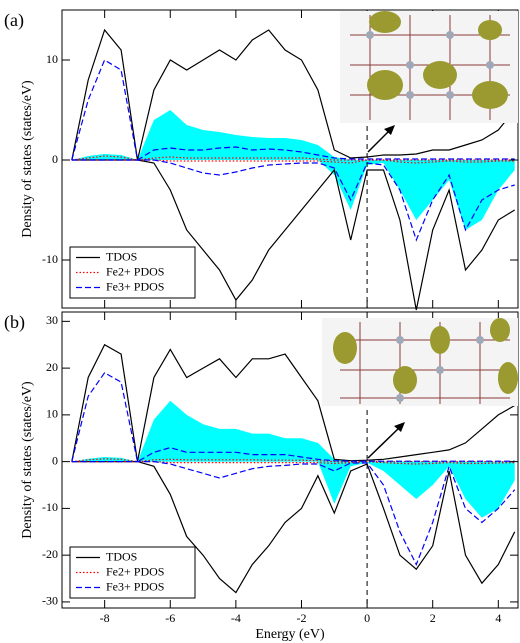  What do you see at coordinates (498, 618) in the screenshot?
I see `x-tick-label: 4` at bounding box center [498, 618].